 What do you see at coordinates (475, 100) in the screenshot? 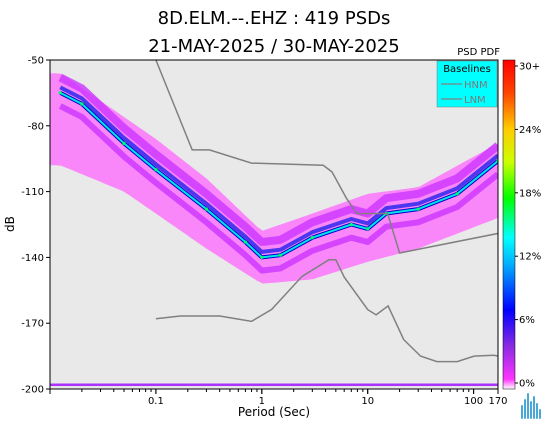
I see `legend-lnm-label: LNM` at bounding box center [475, 100].